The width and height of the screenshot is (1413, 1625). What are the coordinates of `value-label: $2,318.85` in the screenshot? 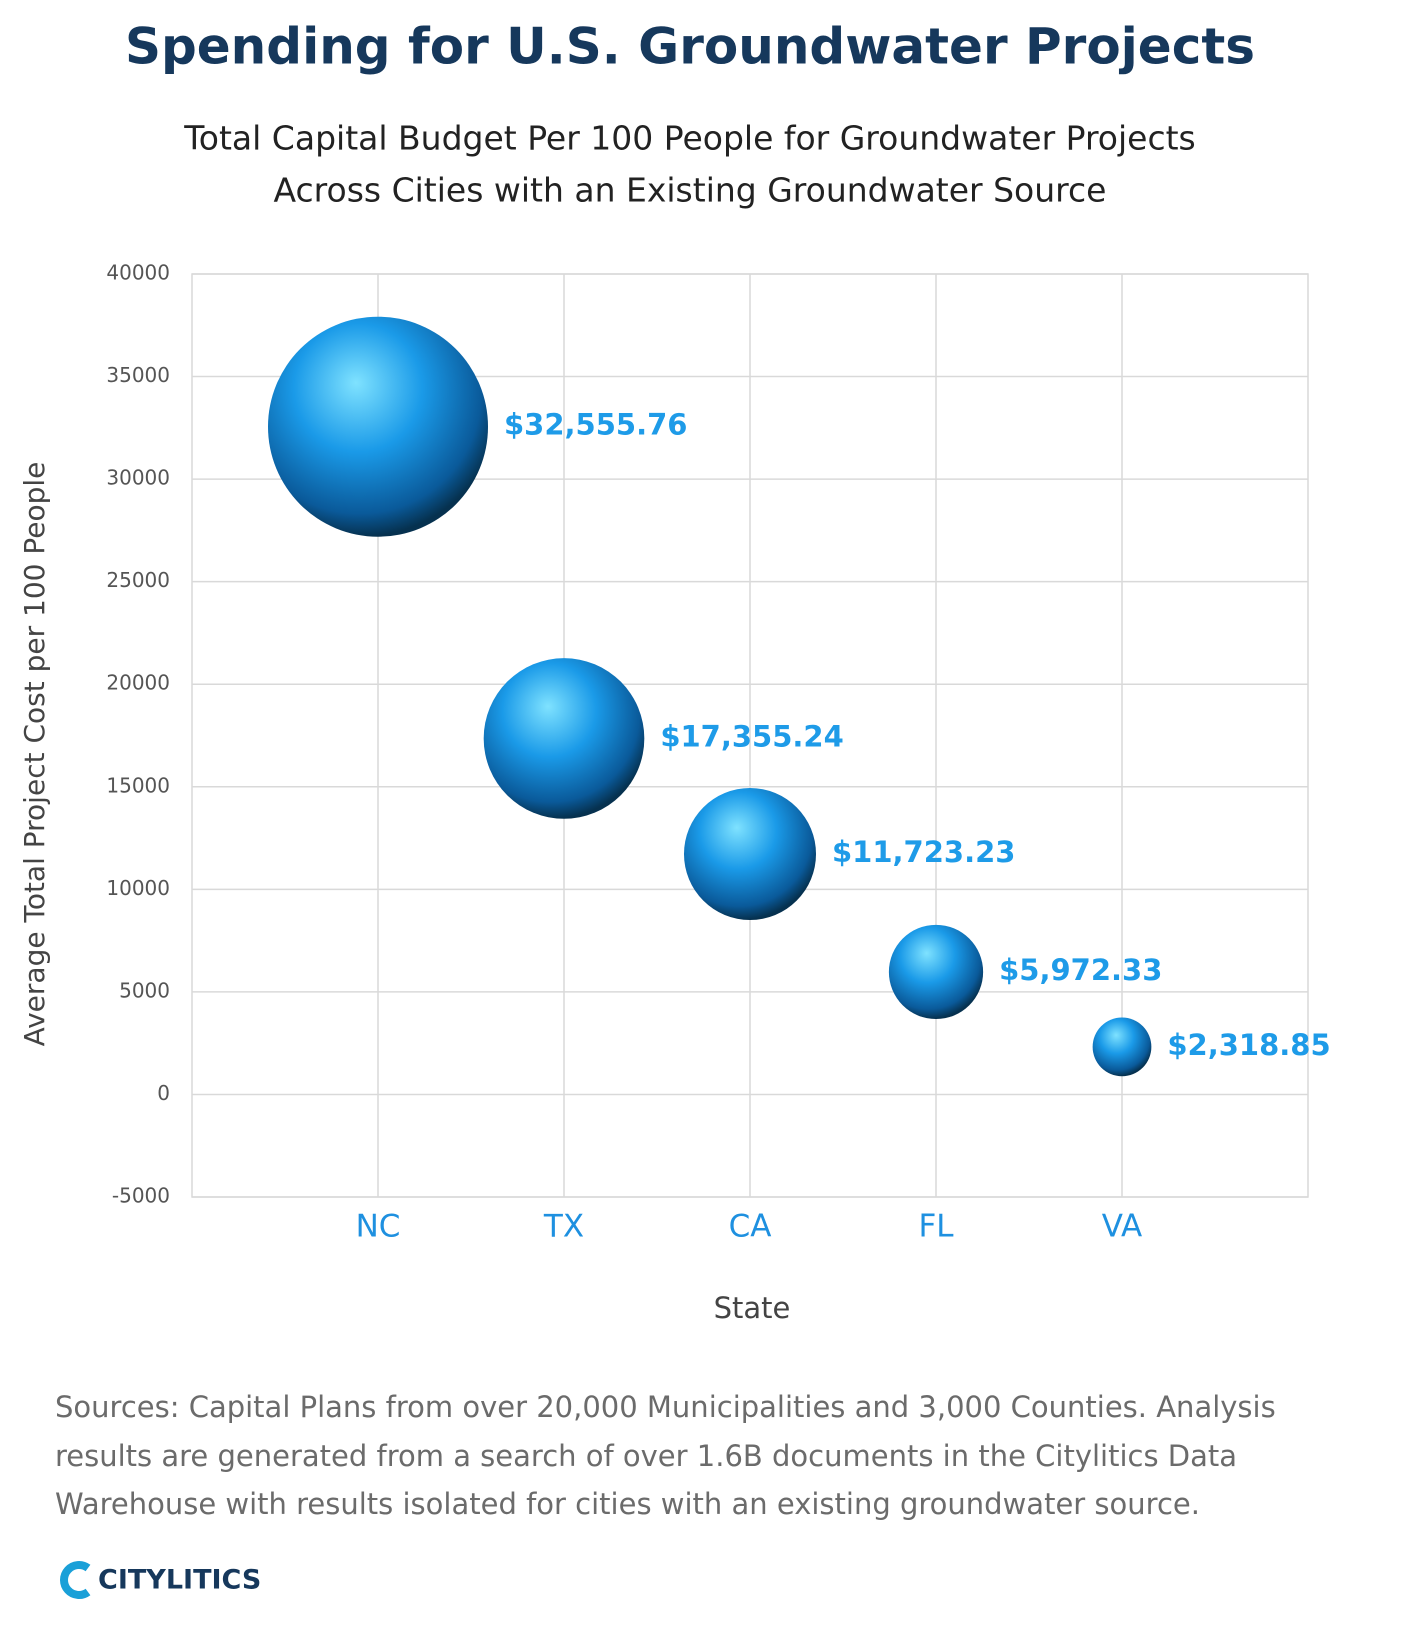 It's located at (1248, 1045).